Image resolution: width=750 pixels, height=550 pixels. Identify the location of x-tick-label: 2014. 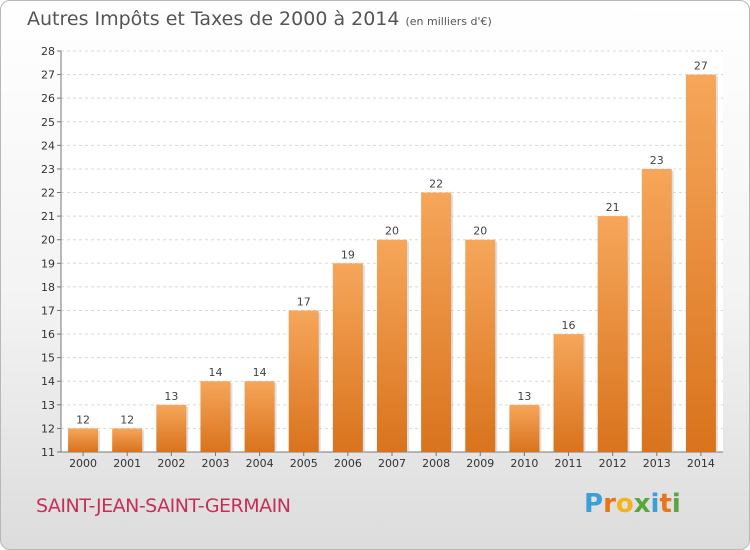
(701, 463).